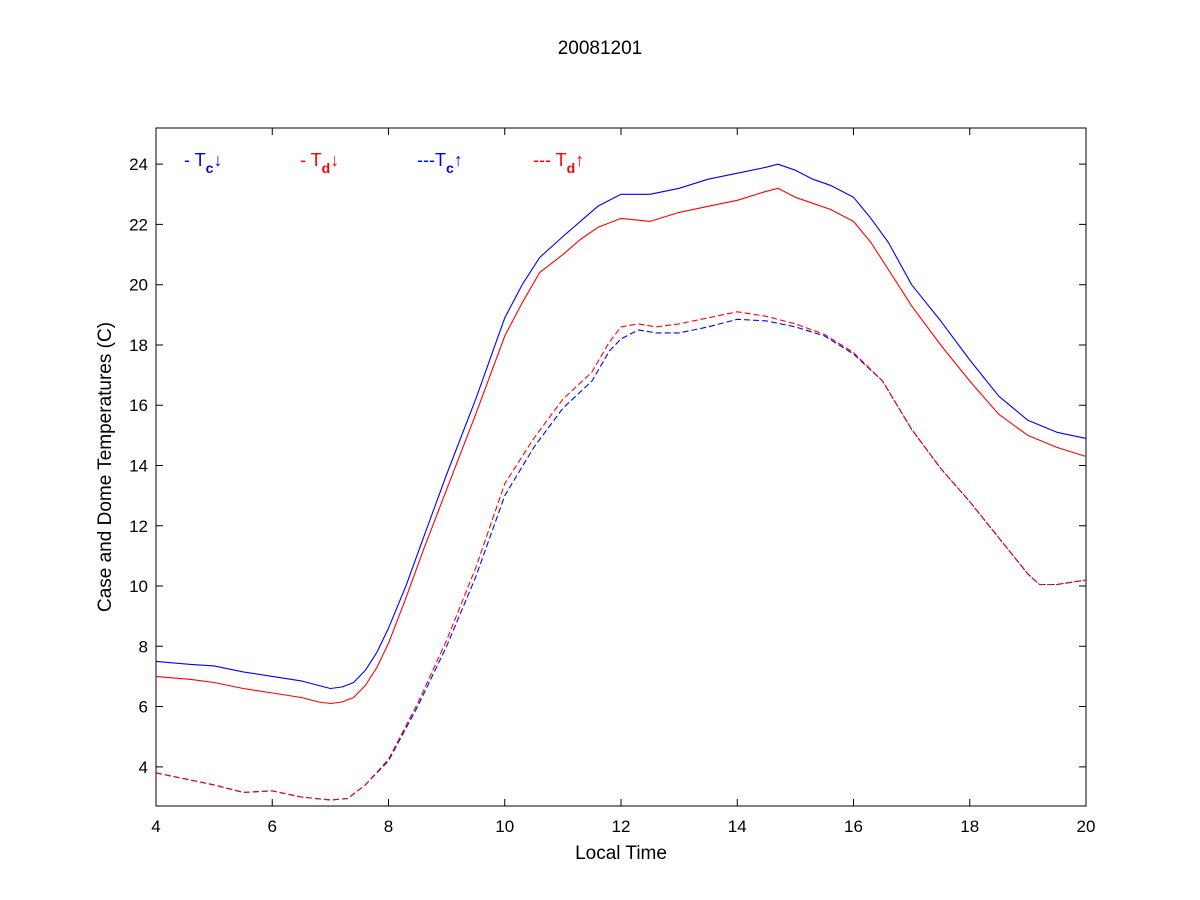  Describe the element at coordinates (272, 826) in the screenshot. I see `x-tick-label: 6` at that location.